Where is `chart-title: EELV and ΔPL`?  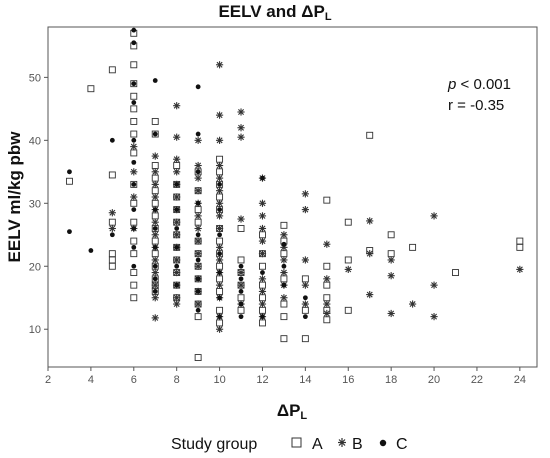
chart-title: EELV and ΔPL is located at coordinates (274, 12).